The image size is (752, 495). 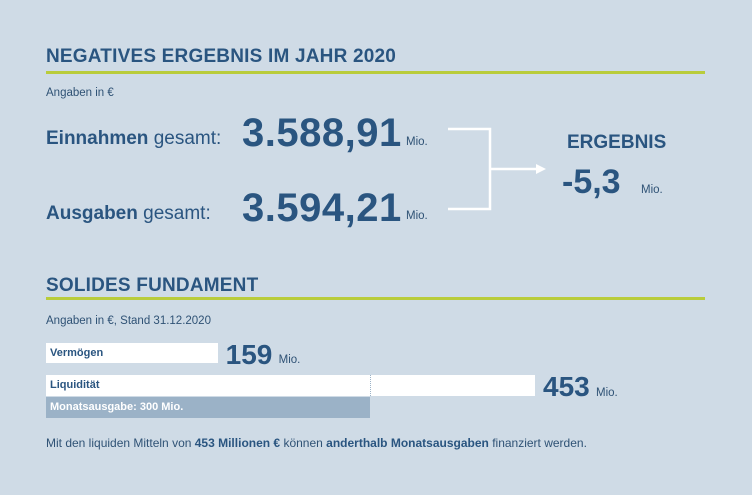 What do you see at coordinates (132, 353) in the screenshot?
I see `bar-vermoegen` at bounding box center [132, 353].